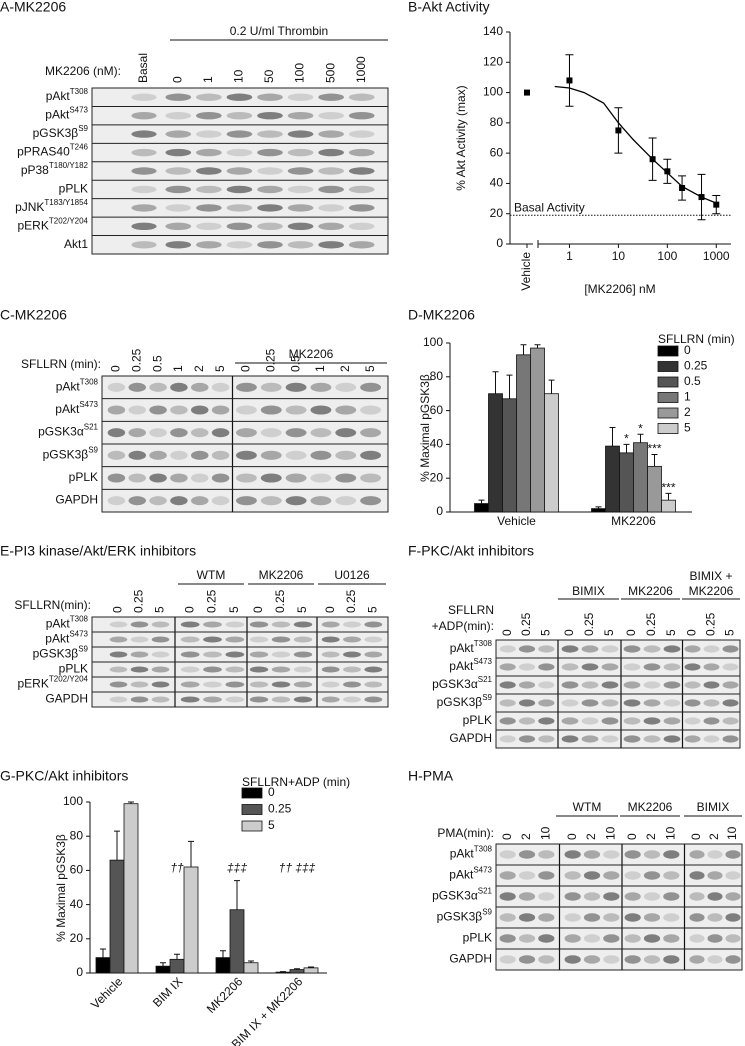 The height and width of the screenshot is (1046, 745). Describe the element at coordinates (485, 679) in the screenshot. I see `row-sup: S21` at that location.